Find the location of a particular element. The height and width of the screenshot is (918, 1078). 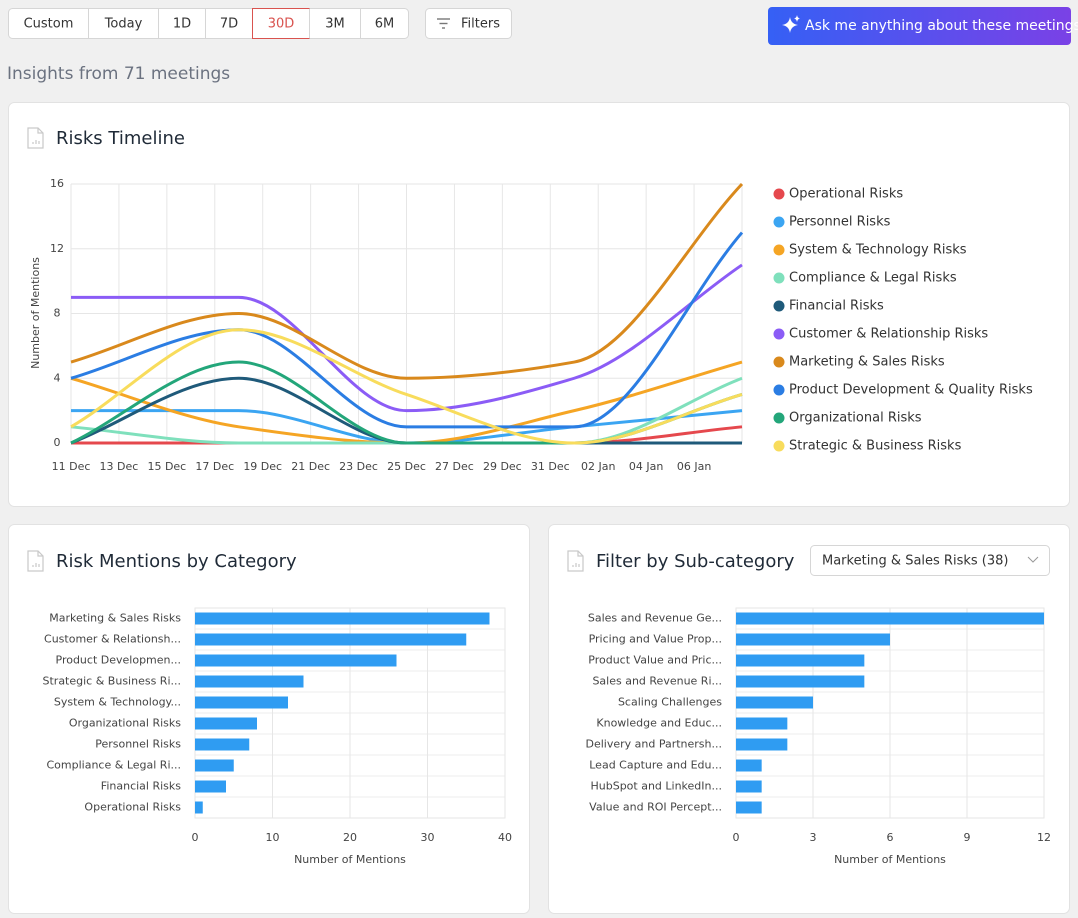

y-tick-label: Marketing & Sales Risks is located at coordinates (115, 618).